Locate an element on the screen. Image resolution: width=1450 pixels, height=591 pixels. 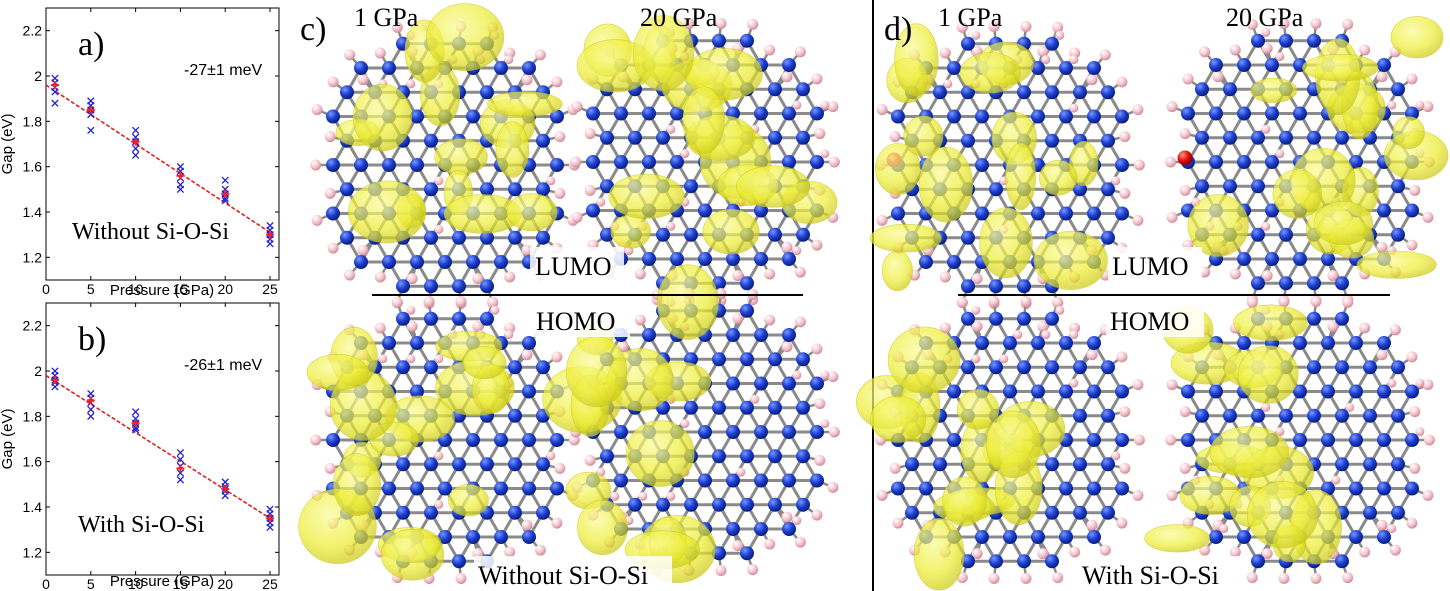
plot-b-points is located at coordinates (162, 449).